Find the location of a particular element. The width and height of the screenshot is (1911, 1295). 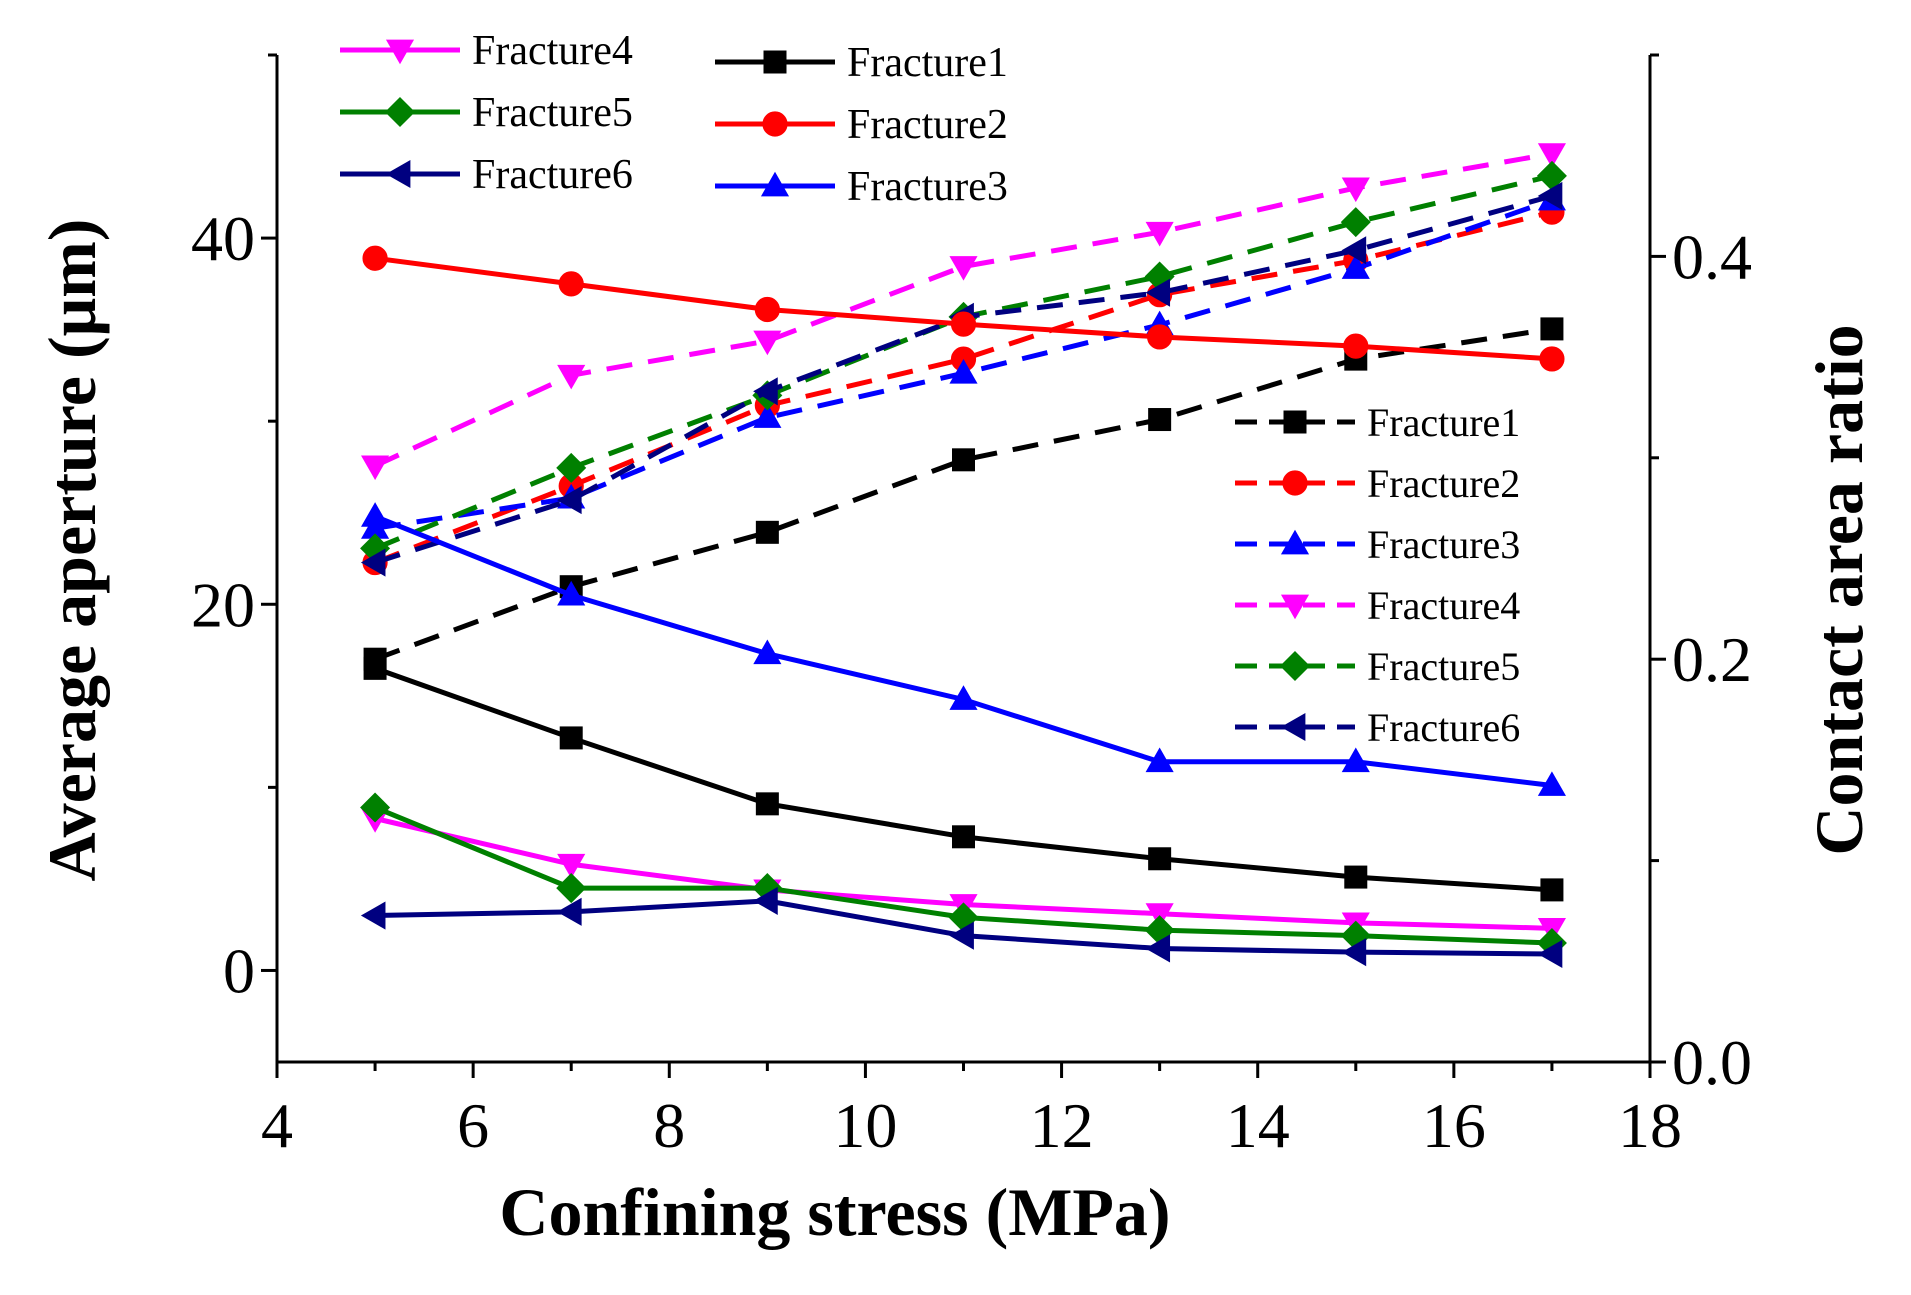

legend-solid-item: Fracture2 is located at coordinates (861, 125).